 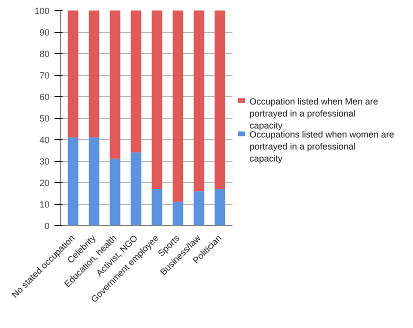 I want to click on y-tick-label: 60, so click(x=44, y=97).